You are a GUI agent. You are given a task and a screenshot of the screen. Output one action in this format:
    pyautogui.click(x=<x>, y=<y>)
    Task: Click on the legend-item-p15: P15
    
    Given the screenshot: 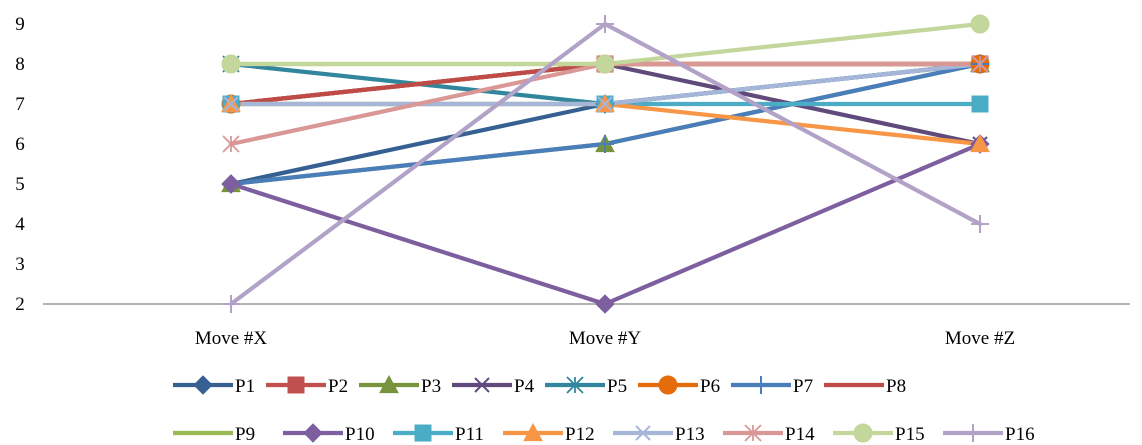 What is the action you would take?
    pyautogui.click(x=879, y=434)
    